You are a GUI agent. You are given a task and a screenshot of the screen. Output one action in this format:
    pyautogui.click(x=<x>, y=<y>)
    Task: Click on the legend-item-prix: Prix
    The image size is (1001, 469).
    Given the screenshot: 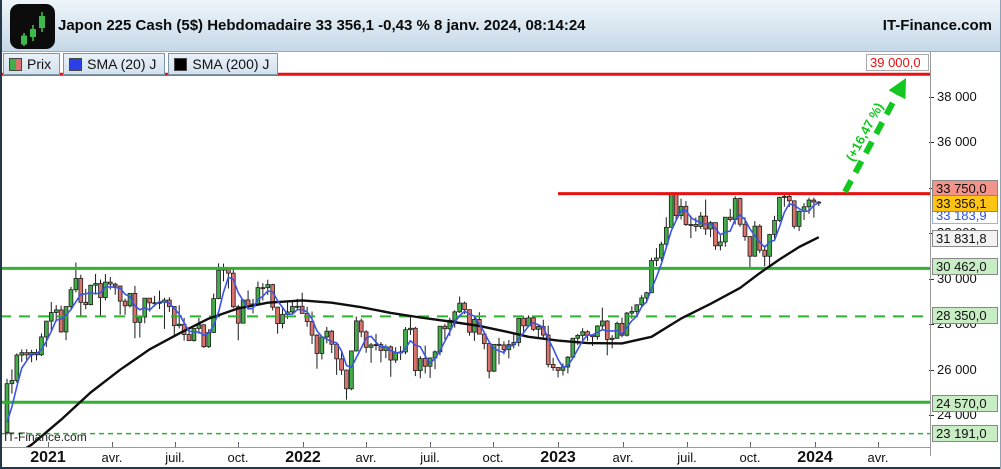 What is the action you would take?
    pyautogui.click(x=32, y=64)
    